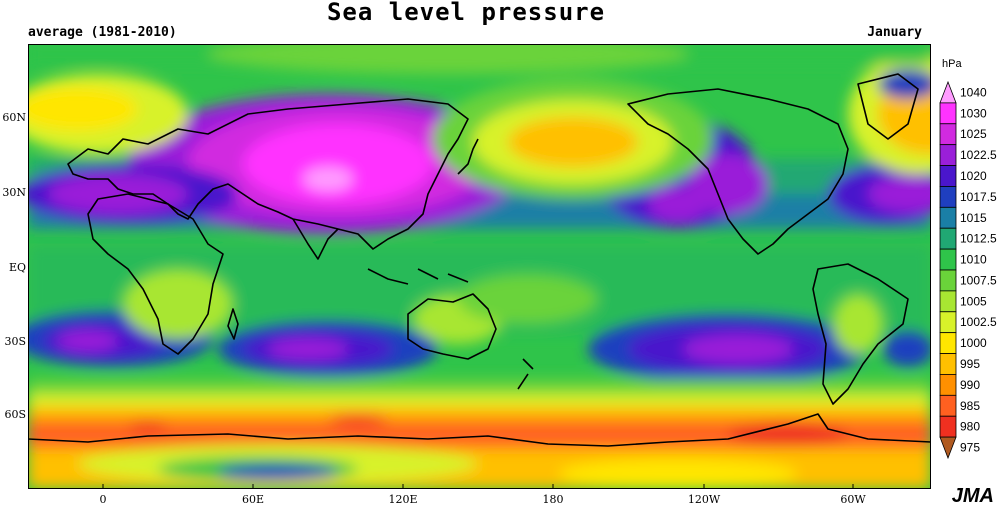  Describe the element at coordinates (894, 32) in the screenshot. I see `month-subtitle: January` at that location.